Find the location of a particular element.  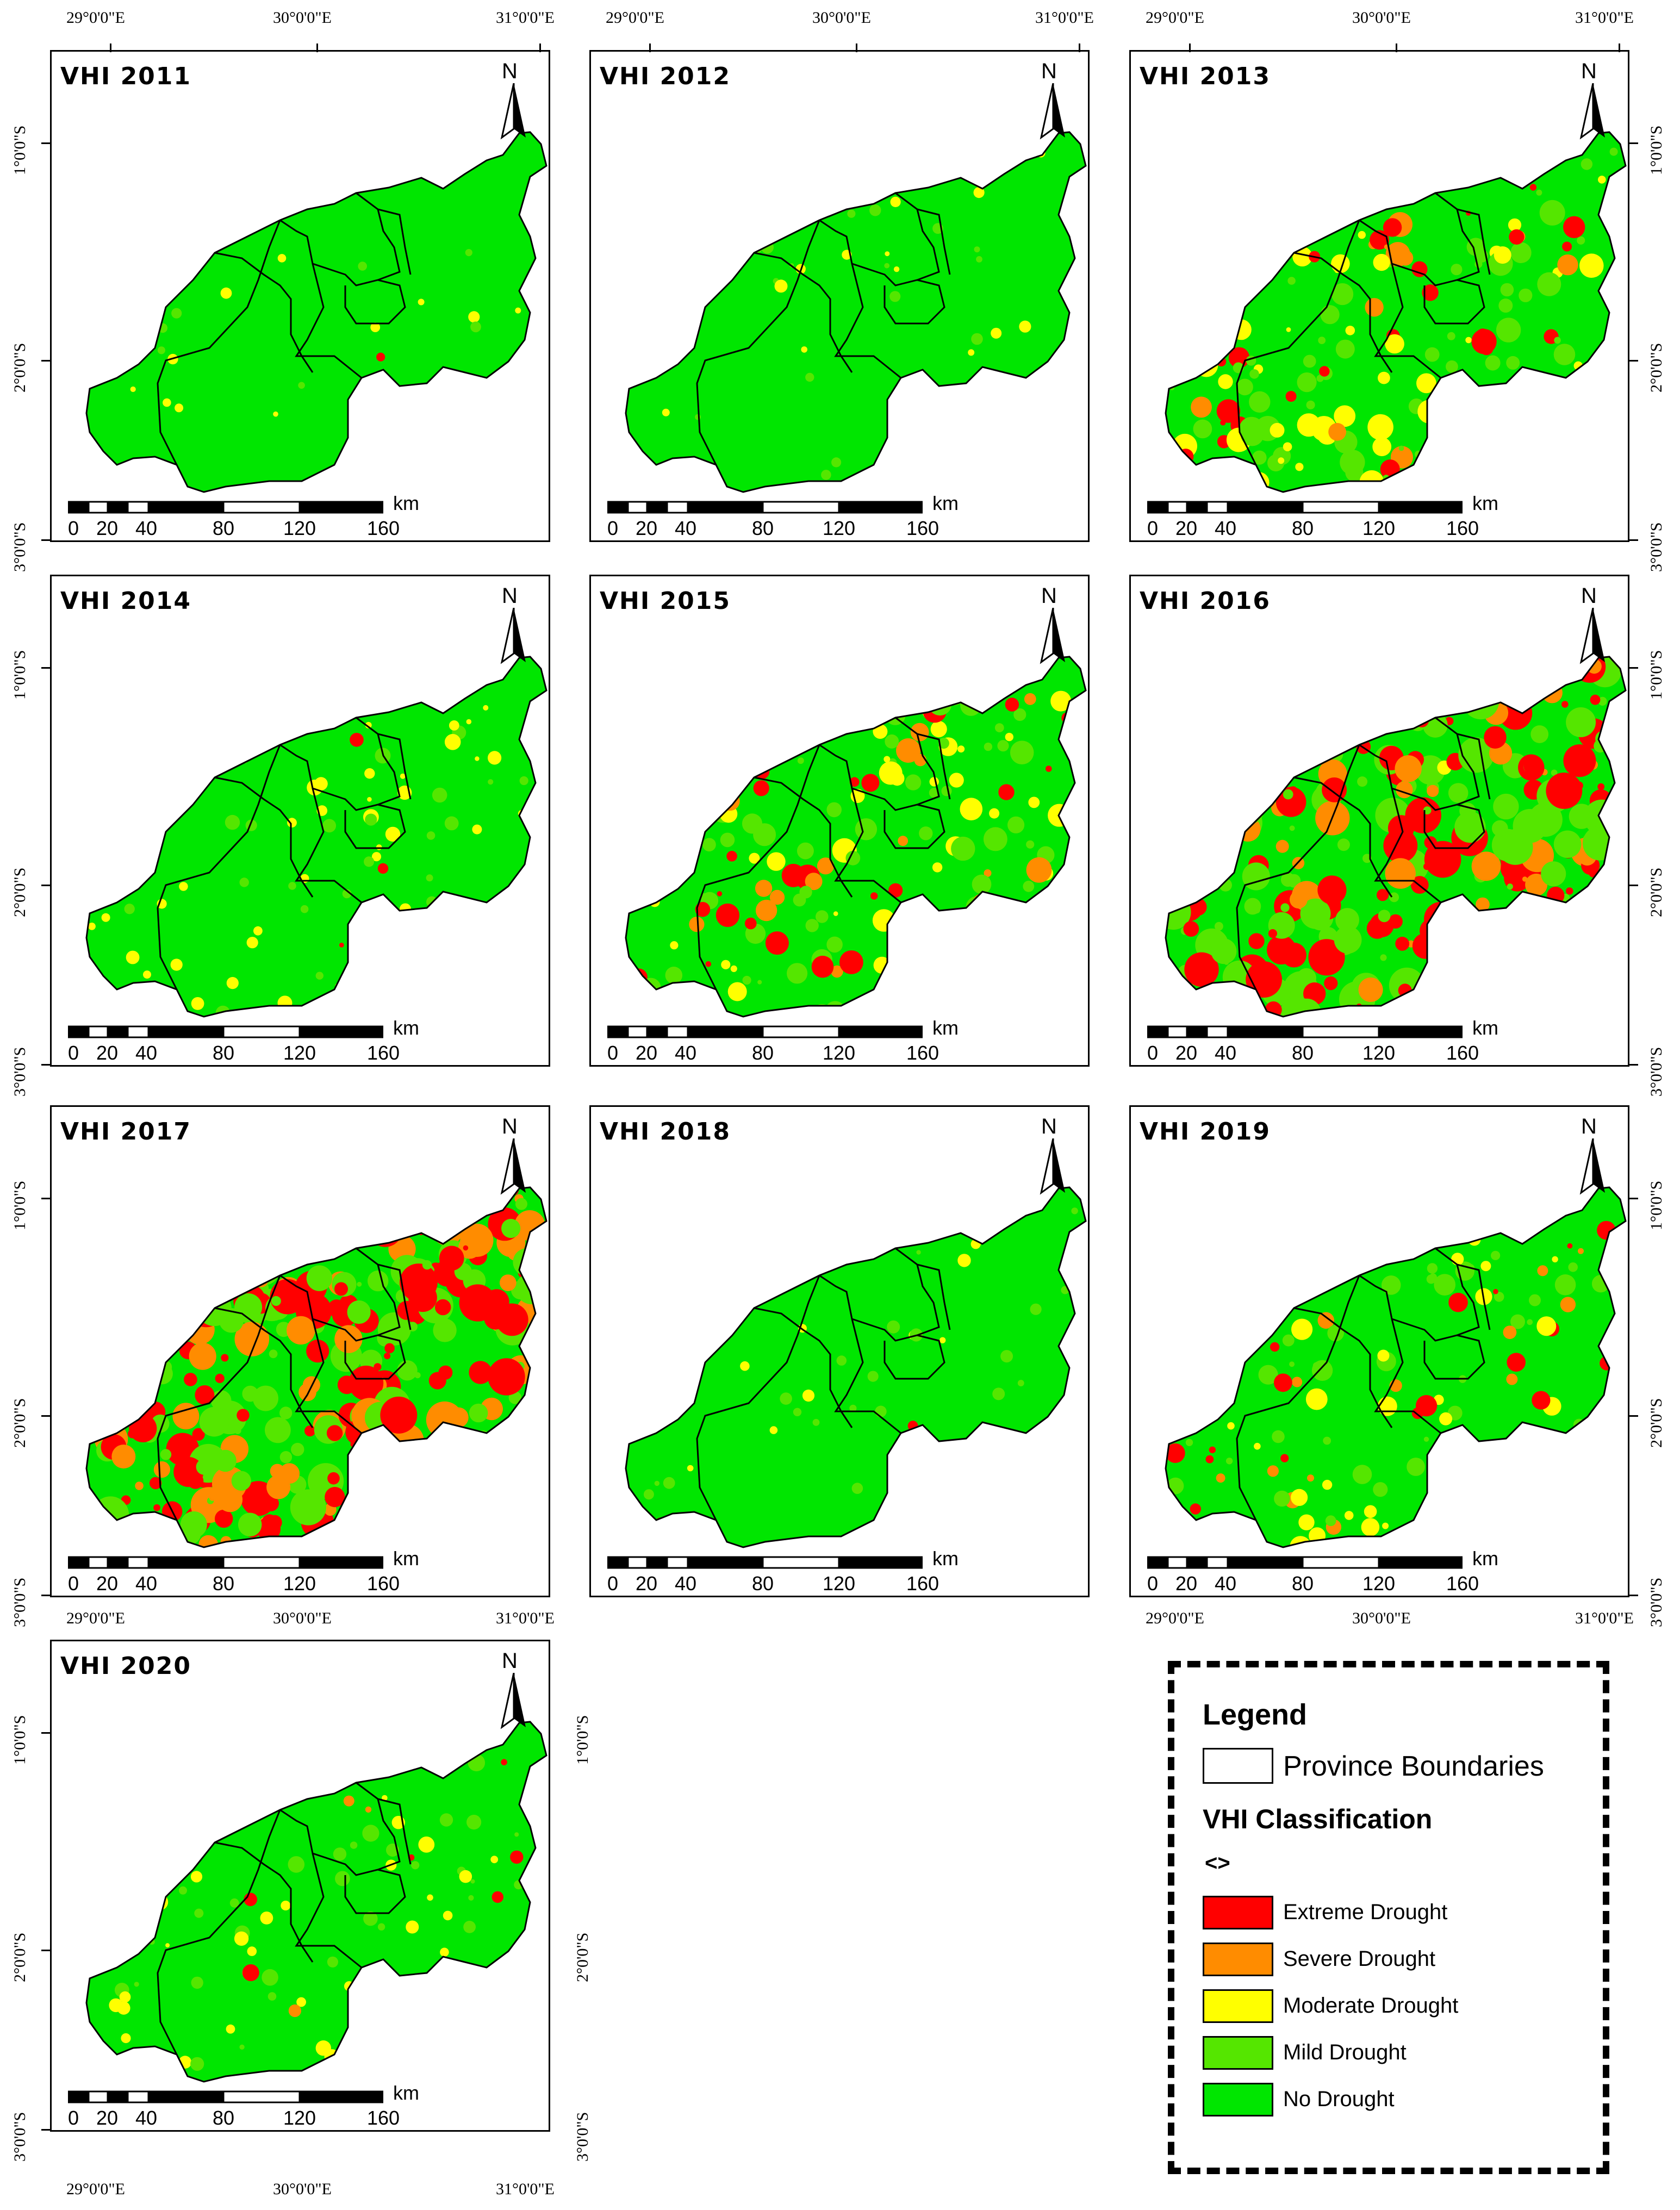

panel-title: VHI 2011 is located at coordinates (126, 76).